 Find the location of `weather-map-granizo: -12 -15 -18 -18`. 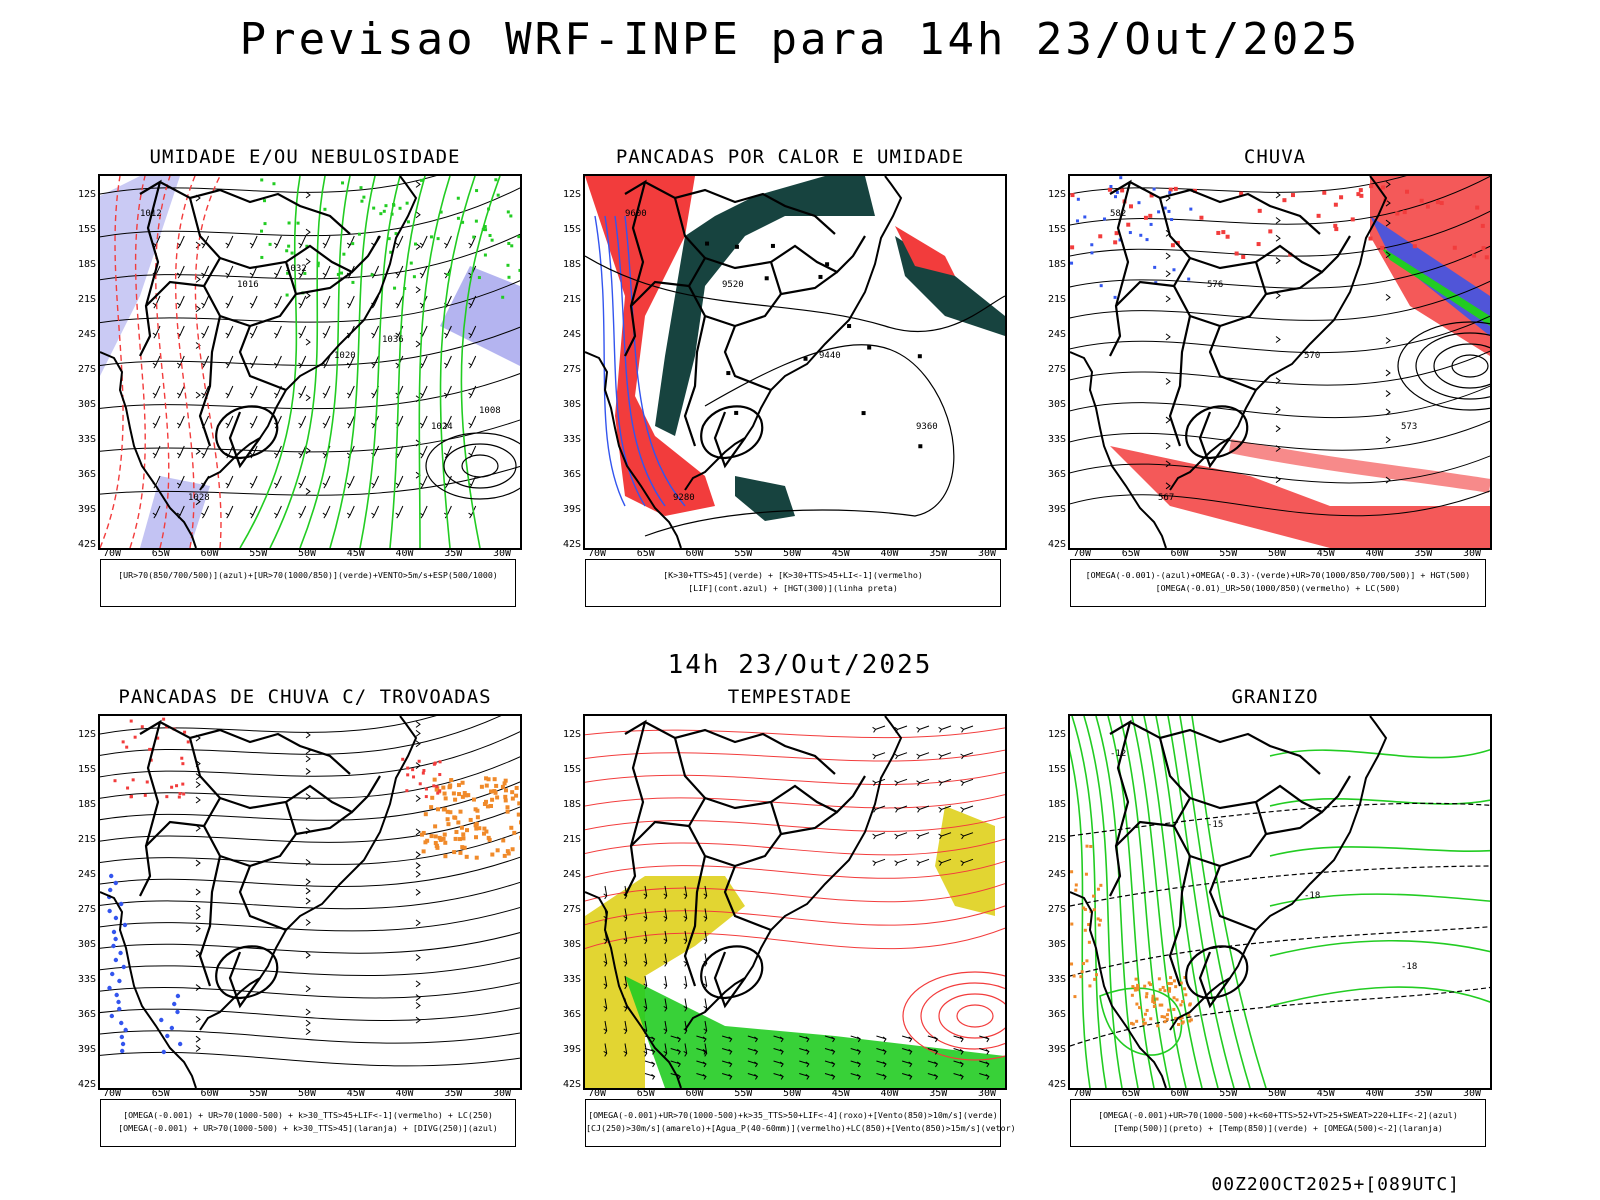

weather-map-granizo: -12 -15 -18 -18 is located at coordinates (1280, 902).